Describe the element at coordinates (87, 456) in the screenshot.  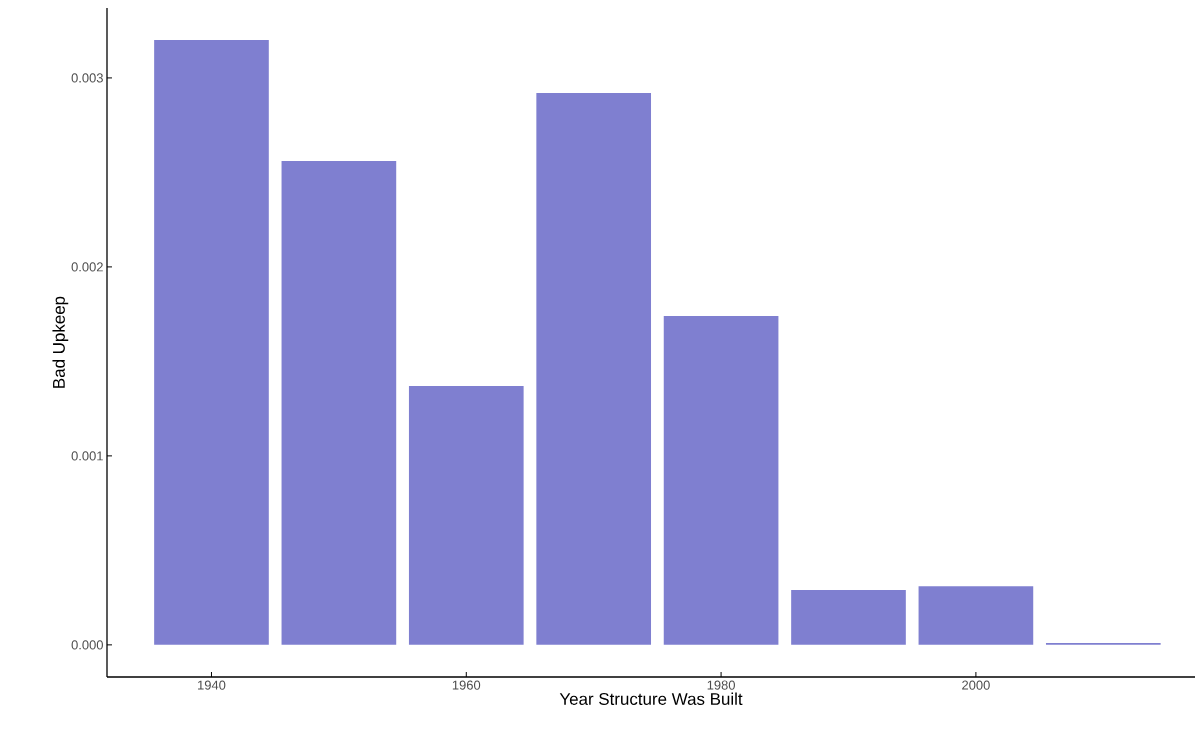
I see `y-tick-label: 0.001` at that location.